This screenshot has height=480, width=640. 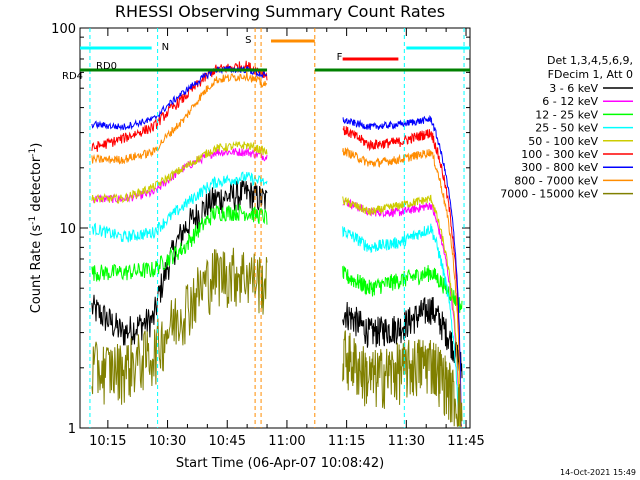 I want to click on legend-entry-label-6: 300 - 800 keV, so click(x=559, y=167).